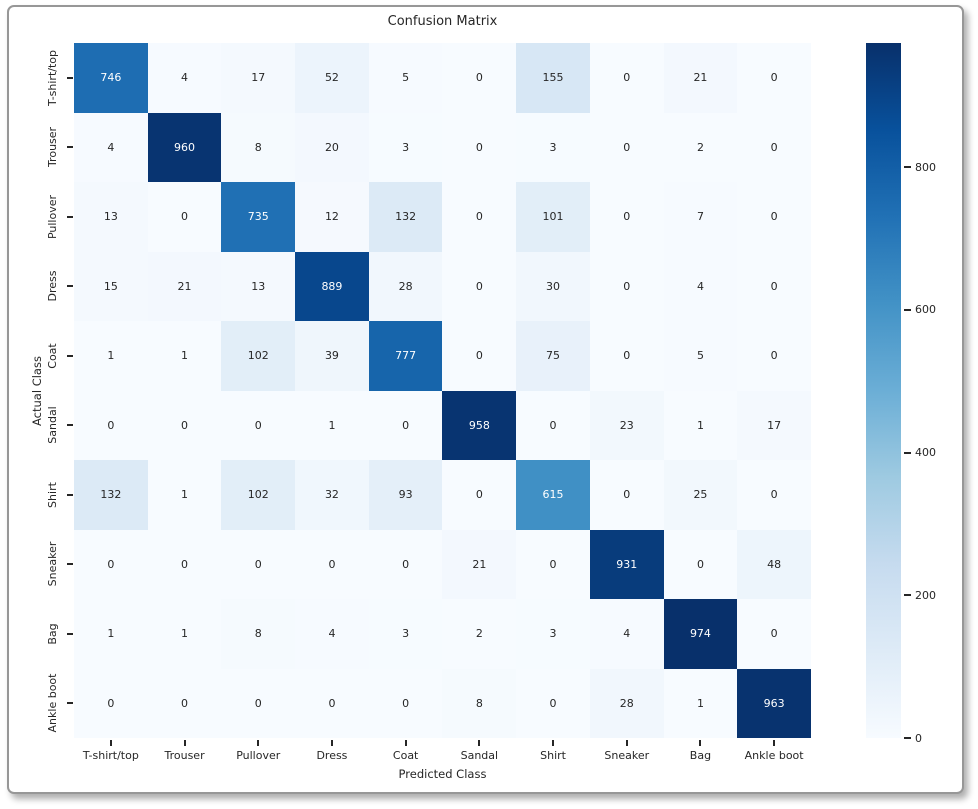  What do you see at coordinates (258, 286) in the screenshot?
I see `heatmap-cell: 13` at bounding box center [258, 286].